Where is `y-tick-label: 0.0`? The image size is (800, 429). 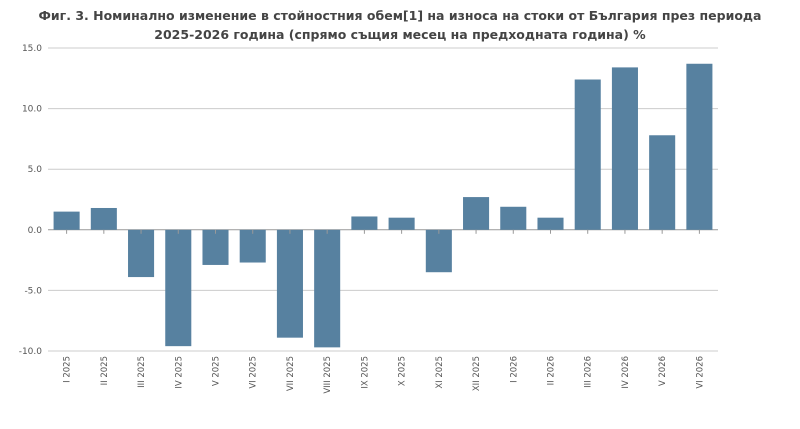 y-tick-label: 0.0 is located at coordinates (35, 231).